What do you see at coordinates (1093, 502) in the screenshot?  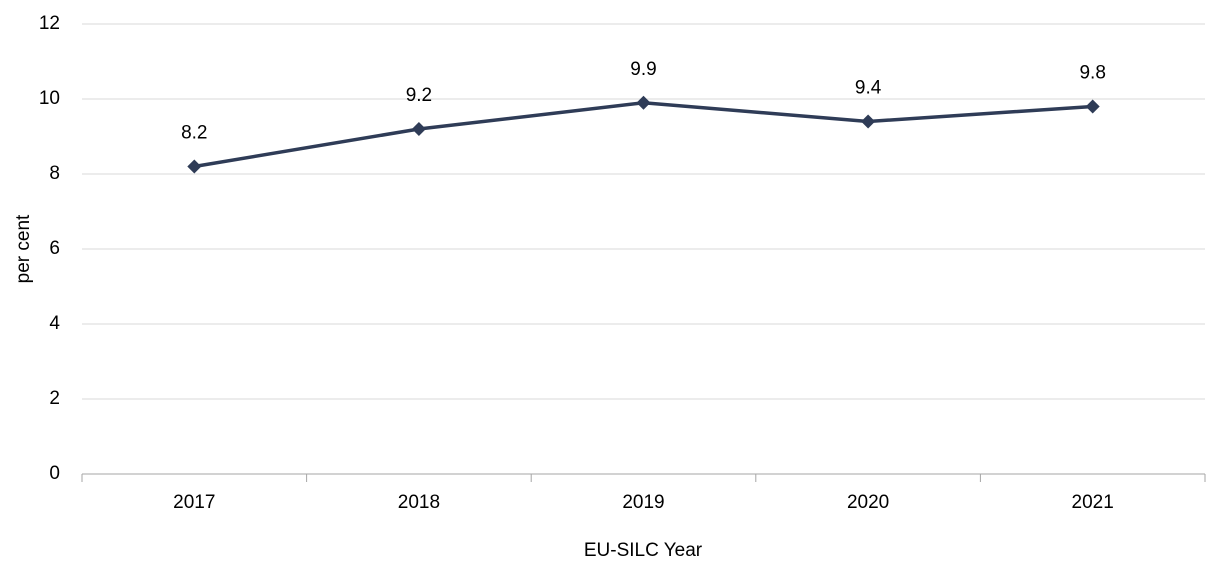 I see `x-tick-label: 2021` at bounding box center [1093, 502].